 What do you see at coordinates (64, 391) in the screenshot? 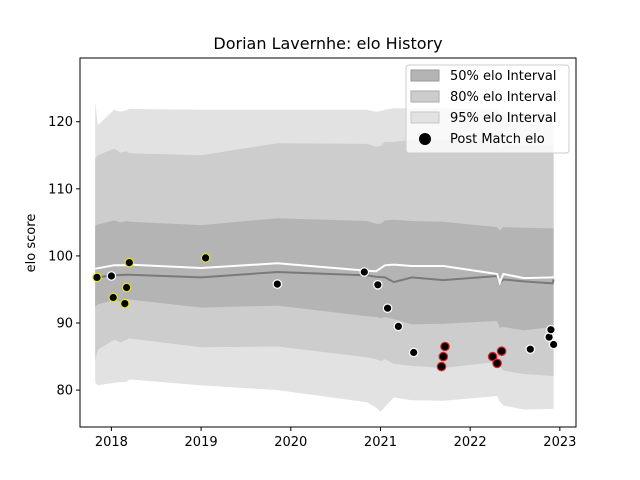
I see `y-tick-label-80: 80` at bounding box center [64, 391].